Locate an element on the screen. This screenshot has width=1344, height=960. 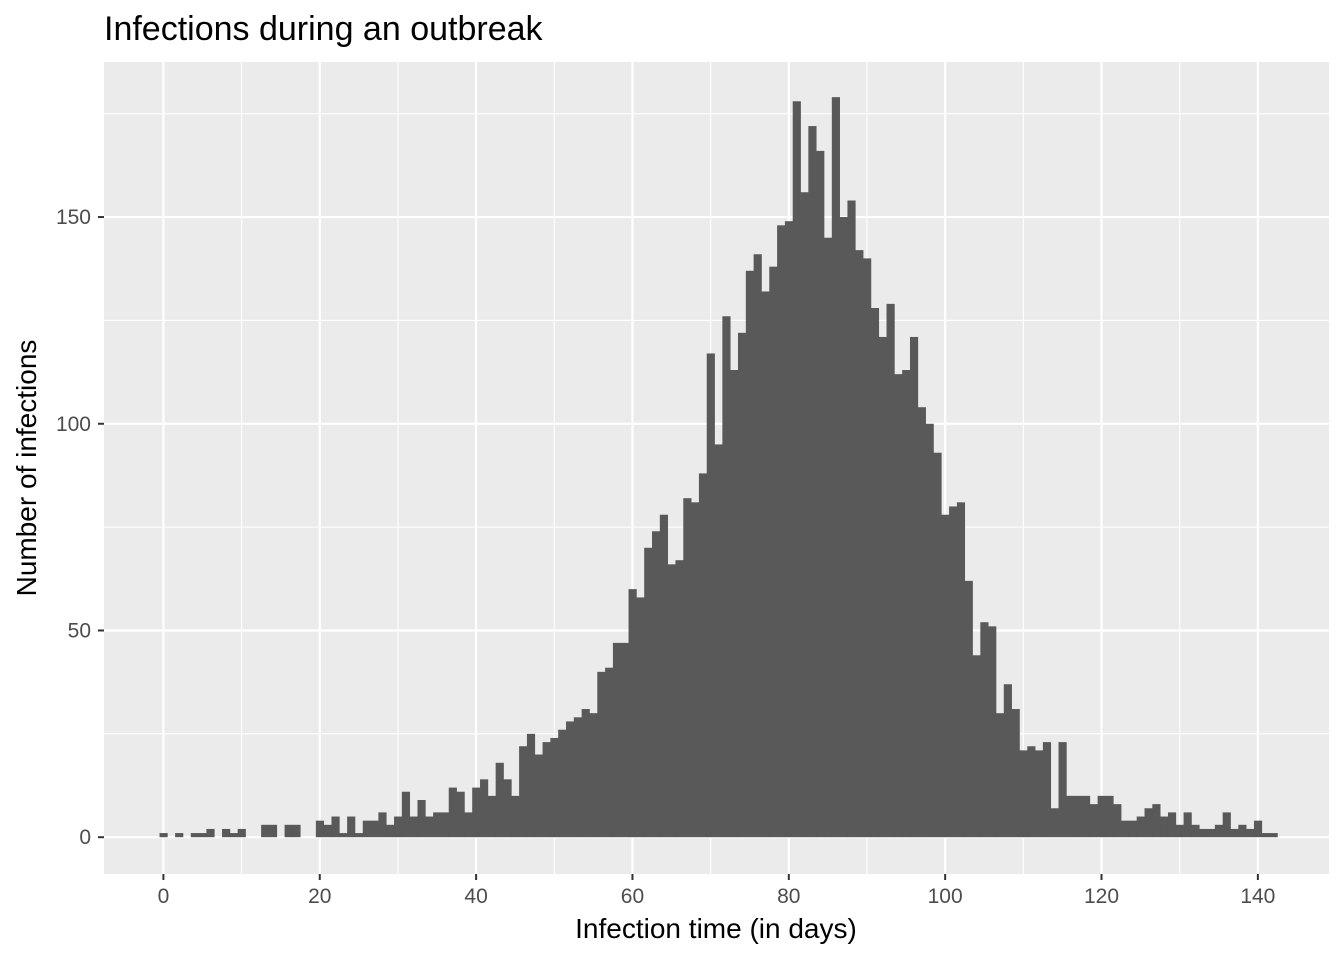
x-tick-label: 120 is located at coordinates (1101, 896).